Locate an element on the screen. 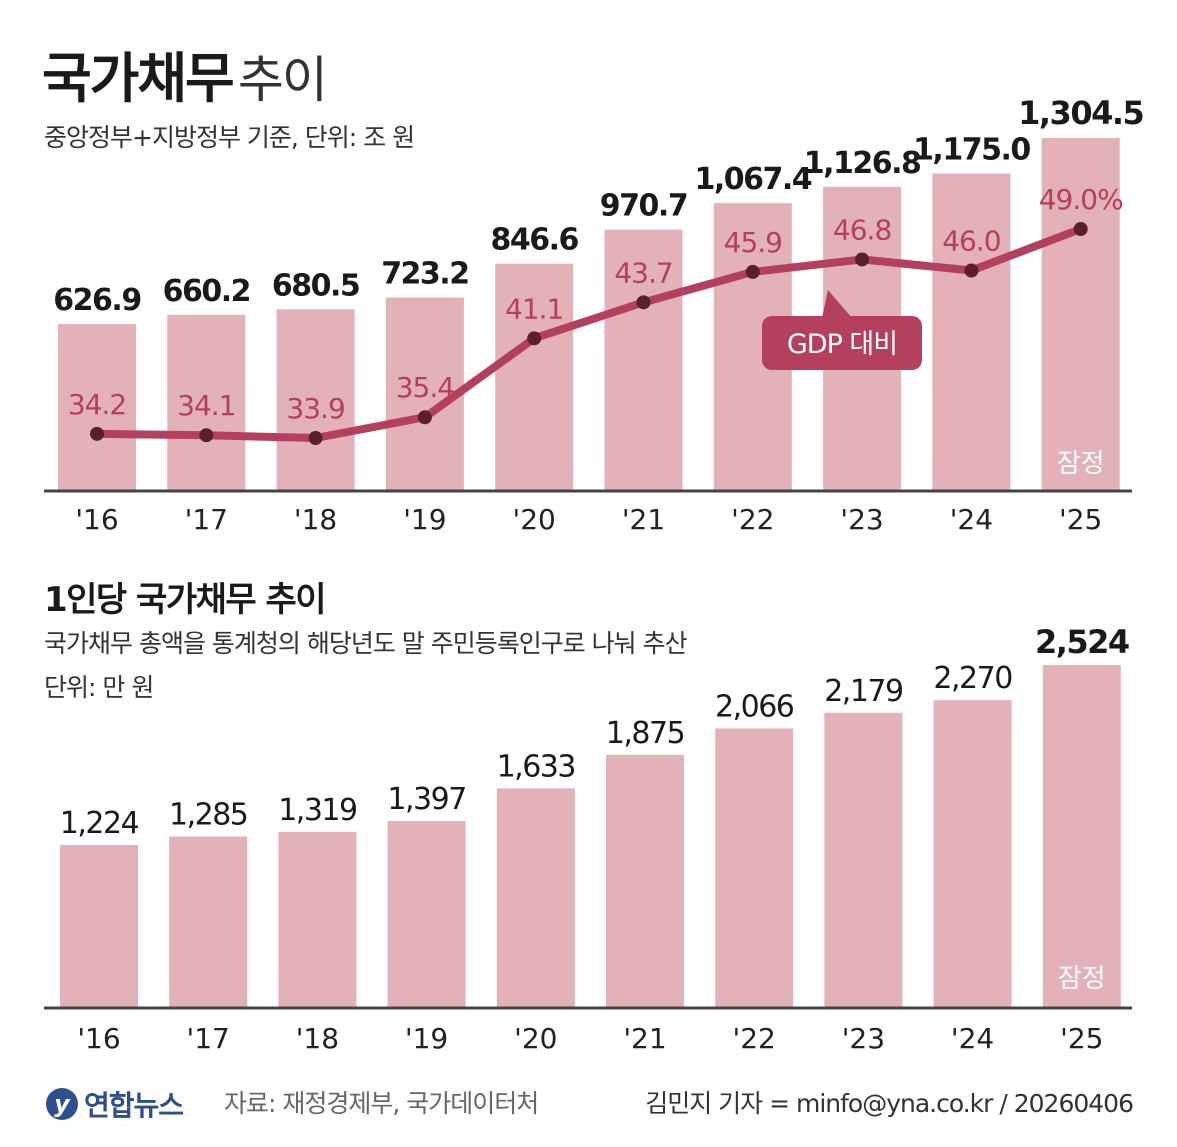 The height and width of the screenshot is (1147, 1177). bar-value-label-total-1: 660.2 is located at coordinates (206, 291).